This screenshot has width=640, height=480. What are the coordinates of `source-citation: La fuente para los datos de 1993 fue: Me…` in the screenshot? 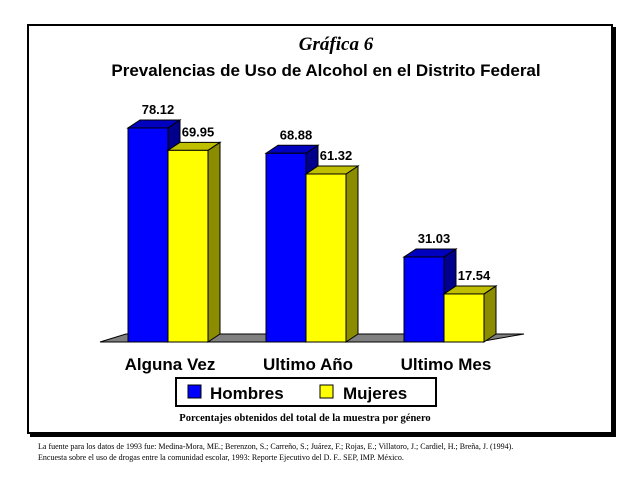 It's located at (333, 452).